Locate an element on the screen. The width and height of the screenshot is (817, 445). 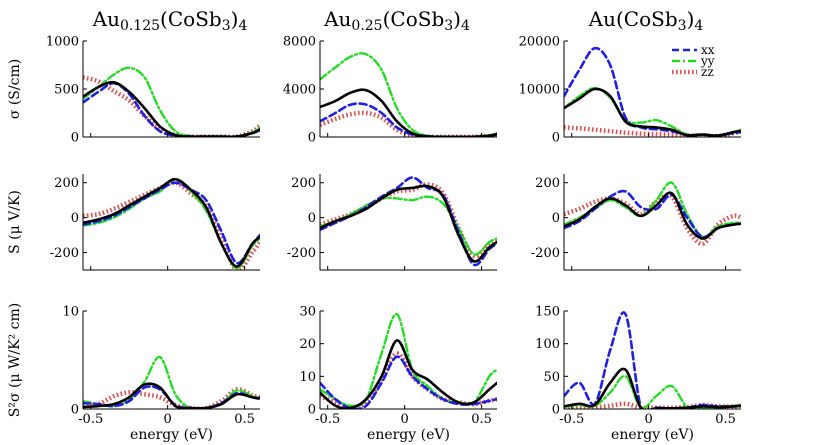
panel-r1-c2: -200 0 200 is located at coordinates (636, 222).